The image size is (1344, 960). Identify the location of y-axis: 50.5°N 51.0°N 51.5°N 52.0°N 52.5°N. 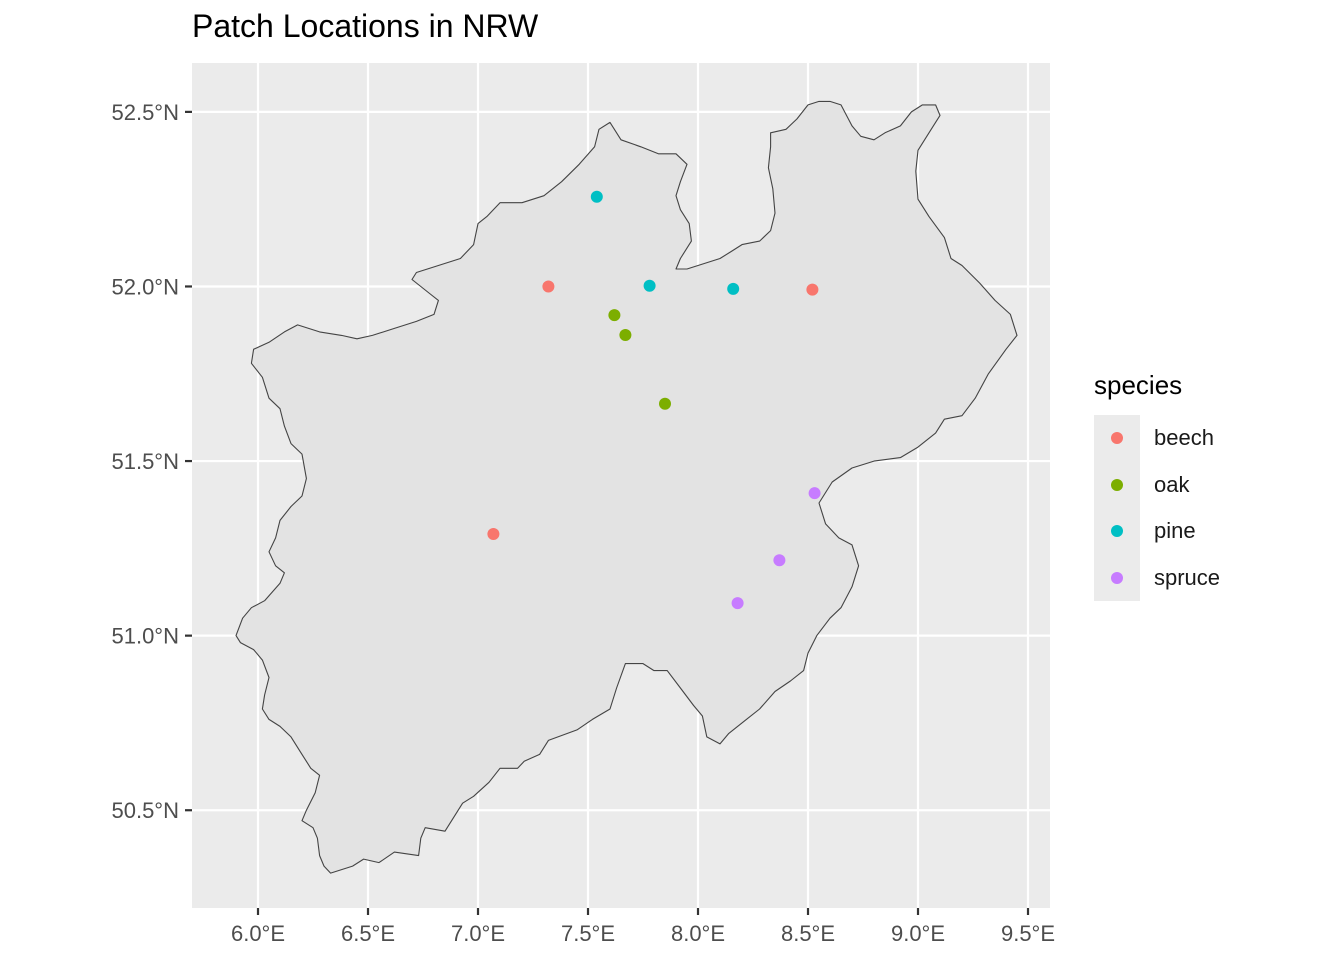
(151, 461).